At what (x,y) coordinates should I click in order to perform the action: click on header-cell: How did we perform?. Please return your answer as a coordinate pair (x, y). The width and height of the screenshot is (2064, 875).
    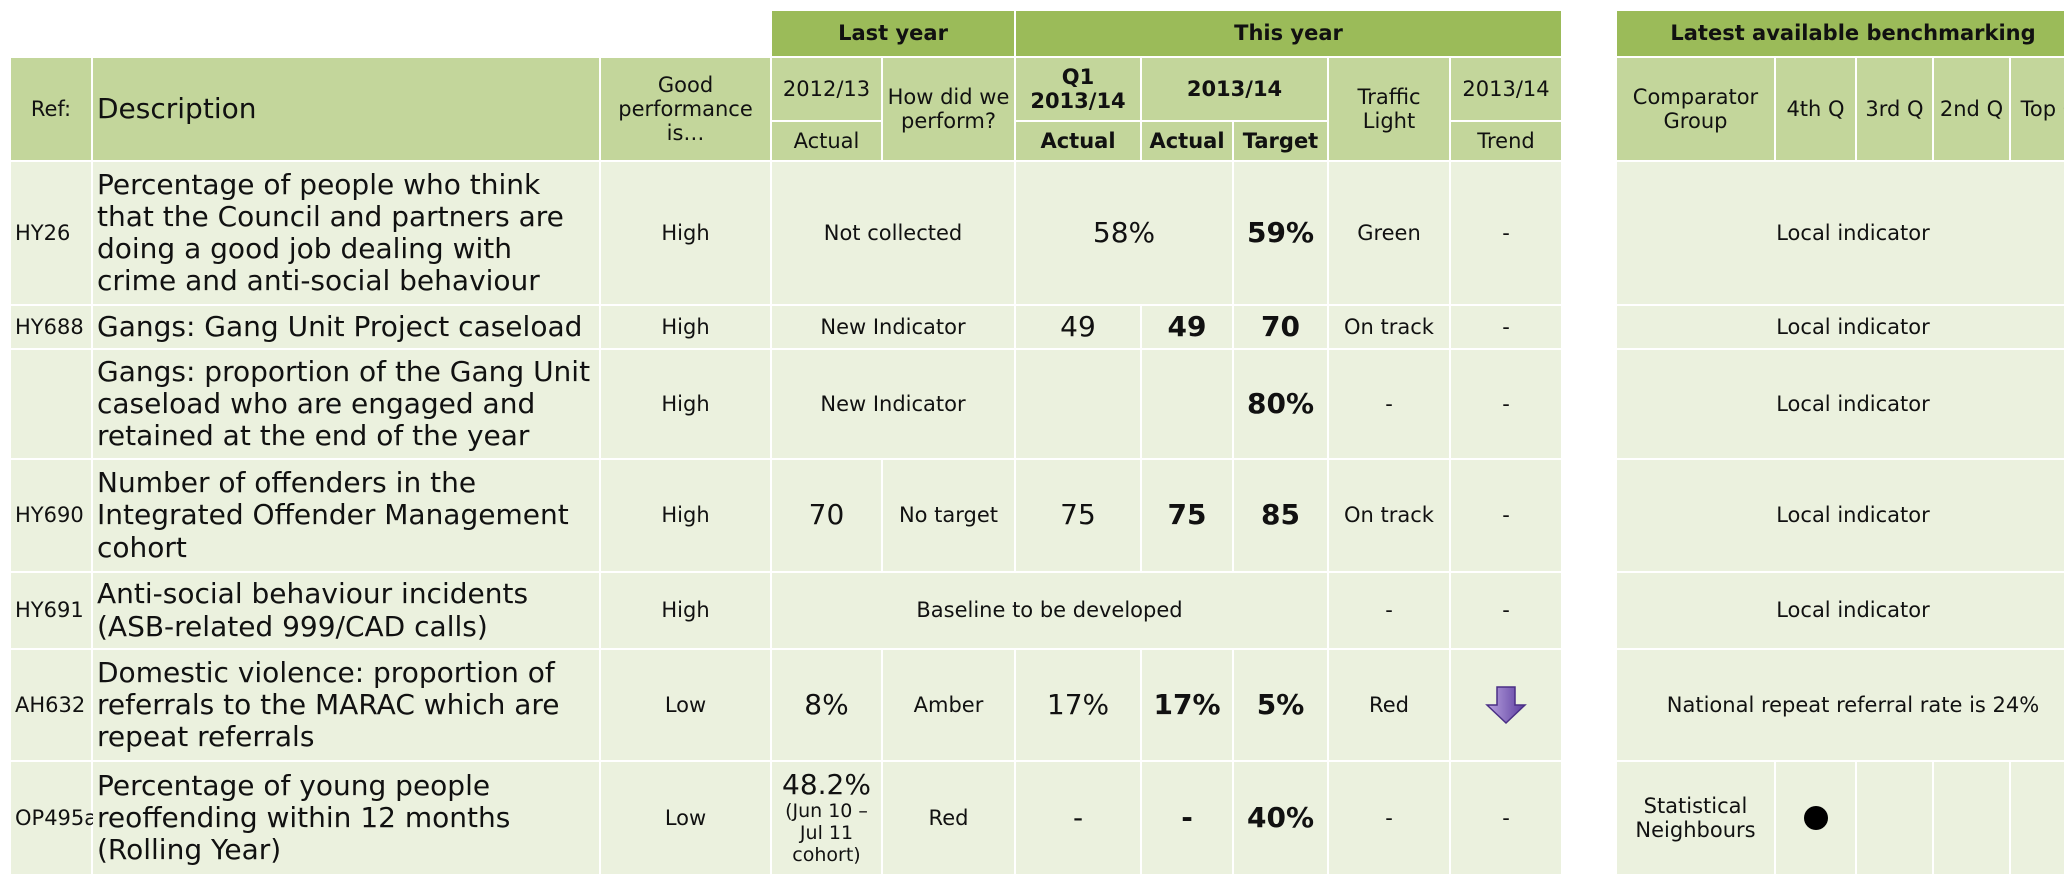
    Looking at the image, I should click on (948, 109).